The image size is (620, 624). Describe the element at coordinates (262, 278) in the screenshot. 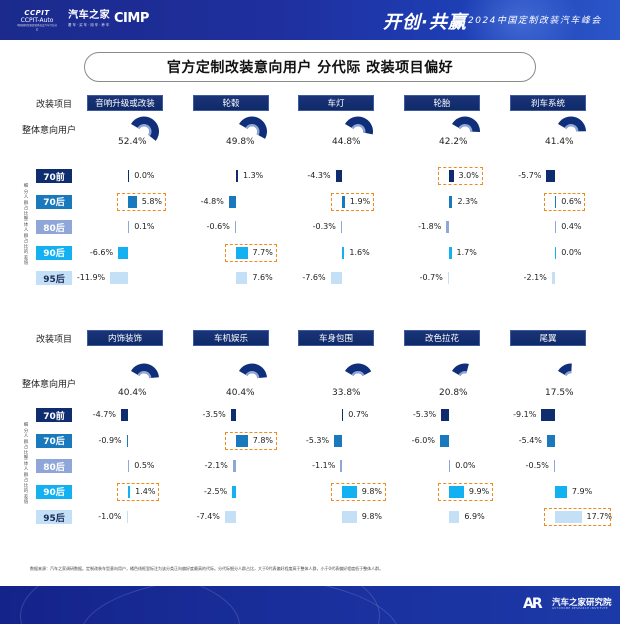

I see `diff-value: 7.6%` at that location.